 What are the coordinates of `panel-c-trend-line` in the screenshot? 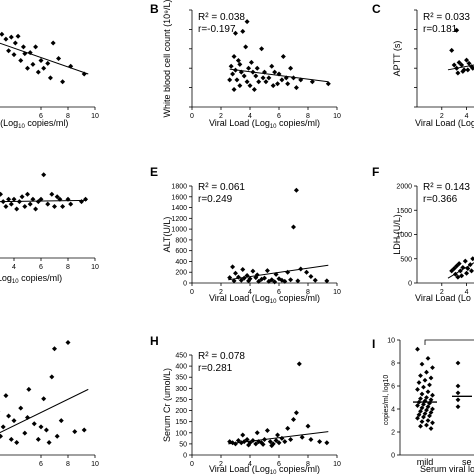 It's located at (460, 67).